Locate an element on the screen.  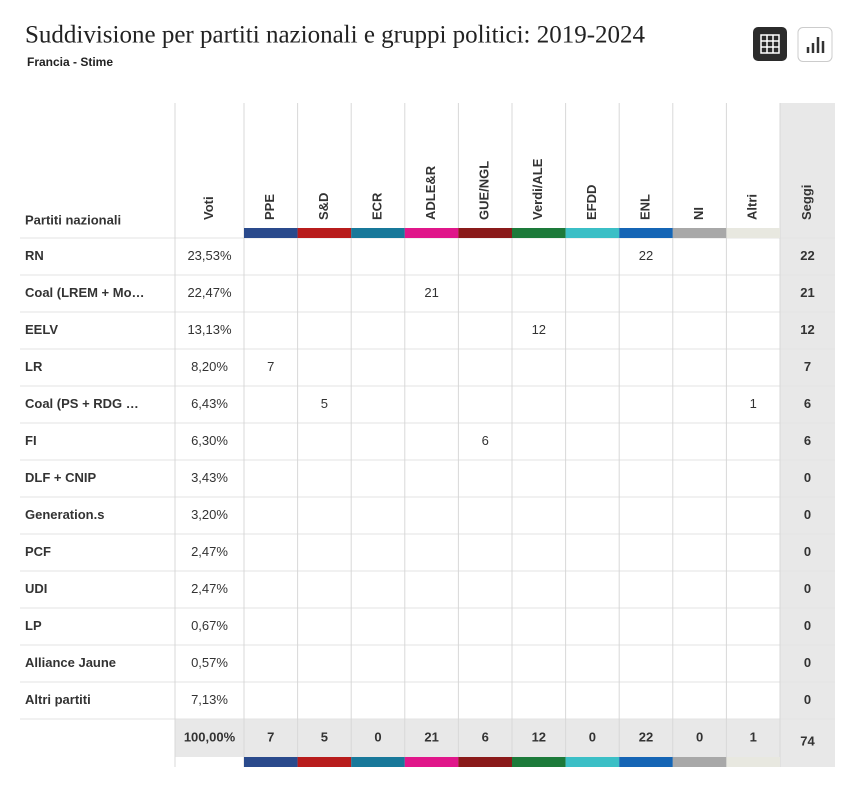
seat-cell: 22 is located at coordinates (646, 255).